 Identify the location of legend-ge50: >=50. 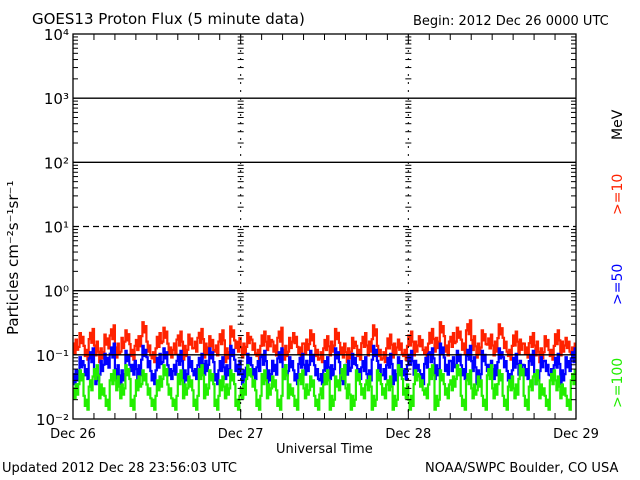
(618, 284).